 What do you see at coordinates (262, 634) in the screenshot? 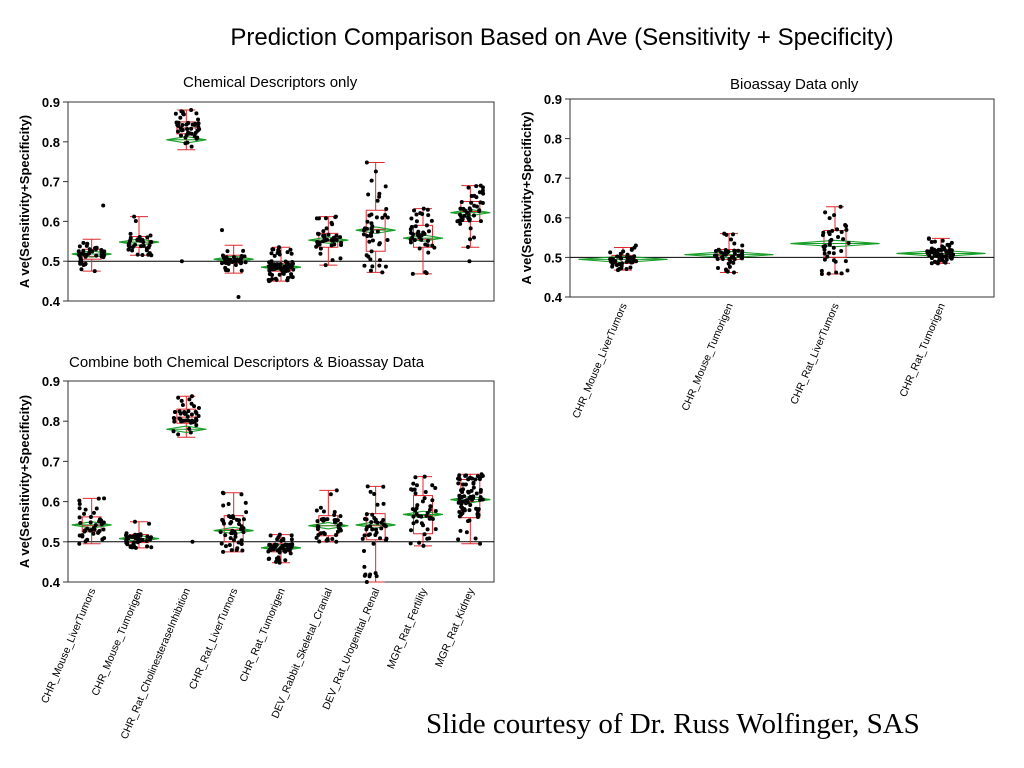
I see `category-label: CHR_Rat_Tumorigen` at bounding box center [262, 634].